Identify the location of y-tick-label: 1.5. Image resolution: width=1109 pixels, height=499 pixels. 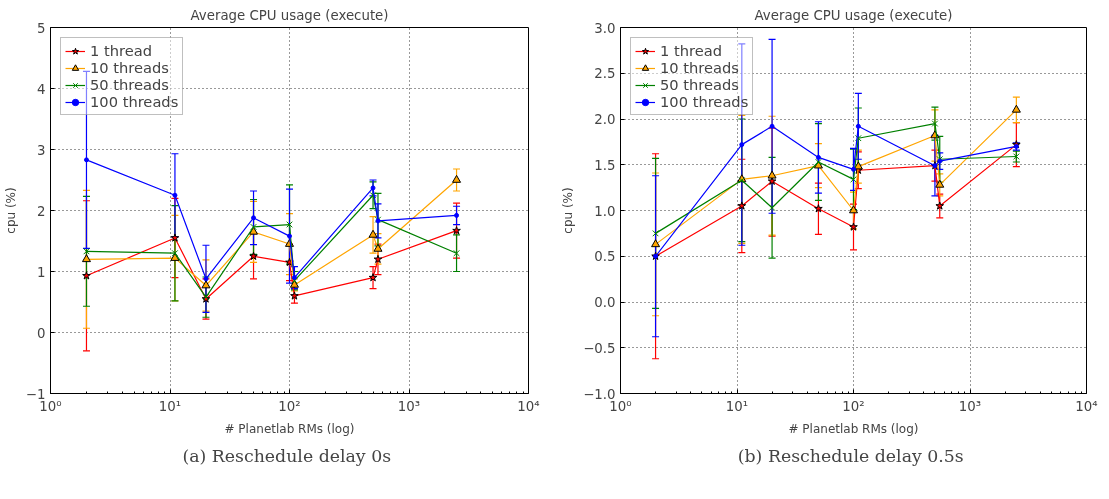
(605, 165).